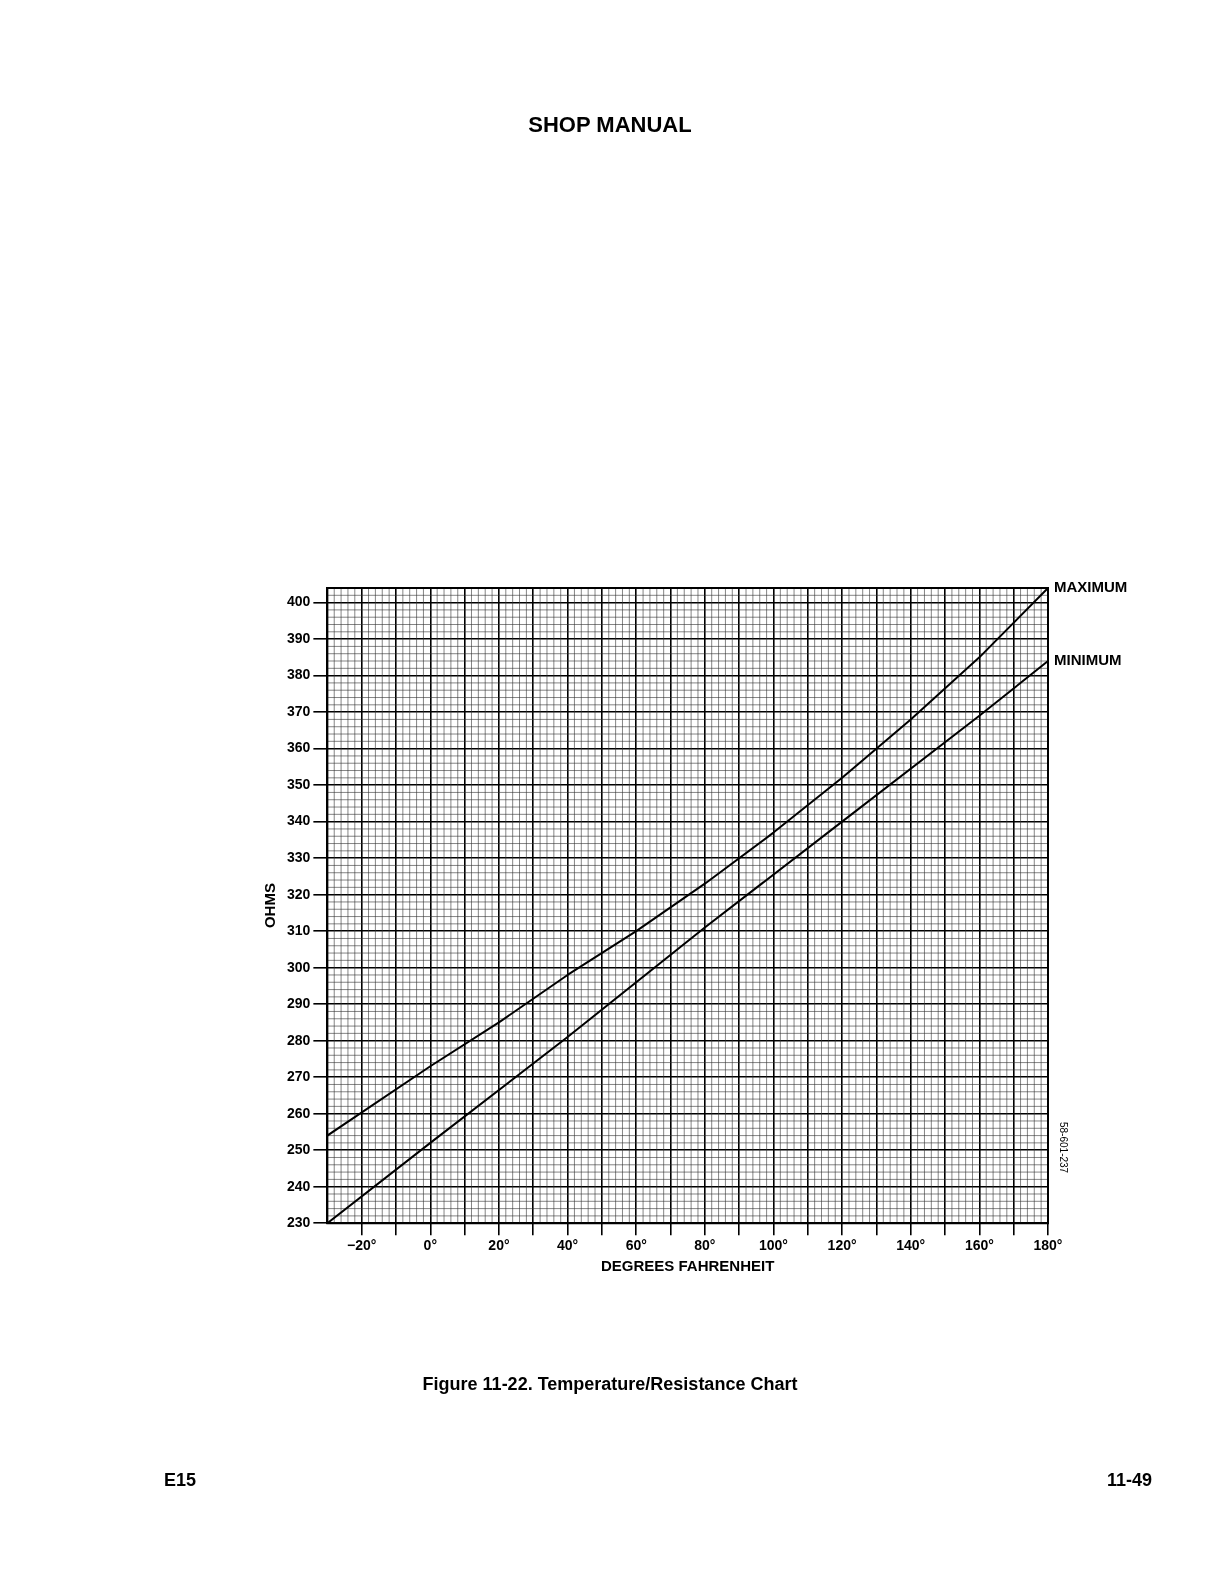 The width and height of the screenshot is (1220, 1584). I want to click on x-tick-label: 60°, so click(636, 1245).